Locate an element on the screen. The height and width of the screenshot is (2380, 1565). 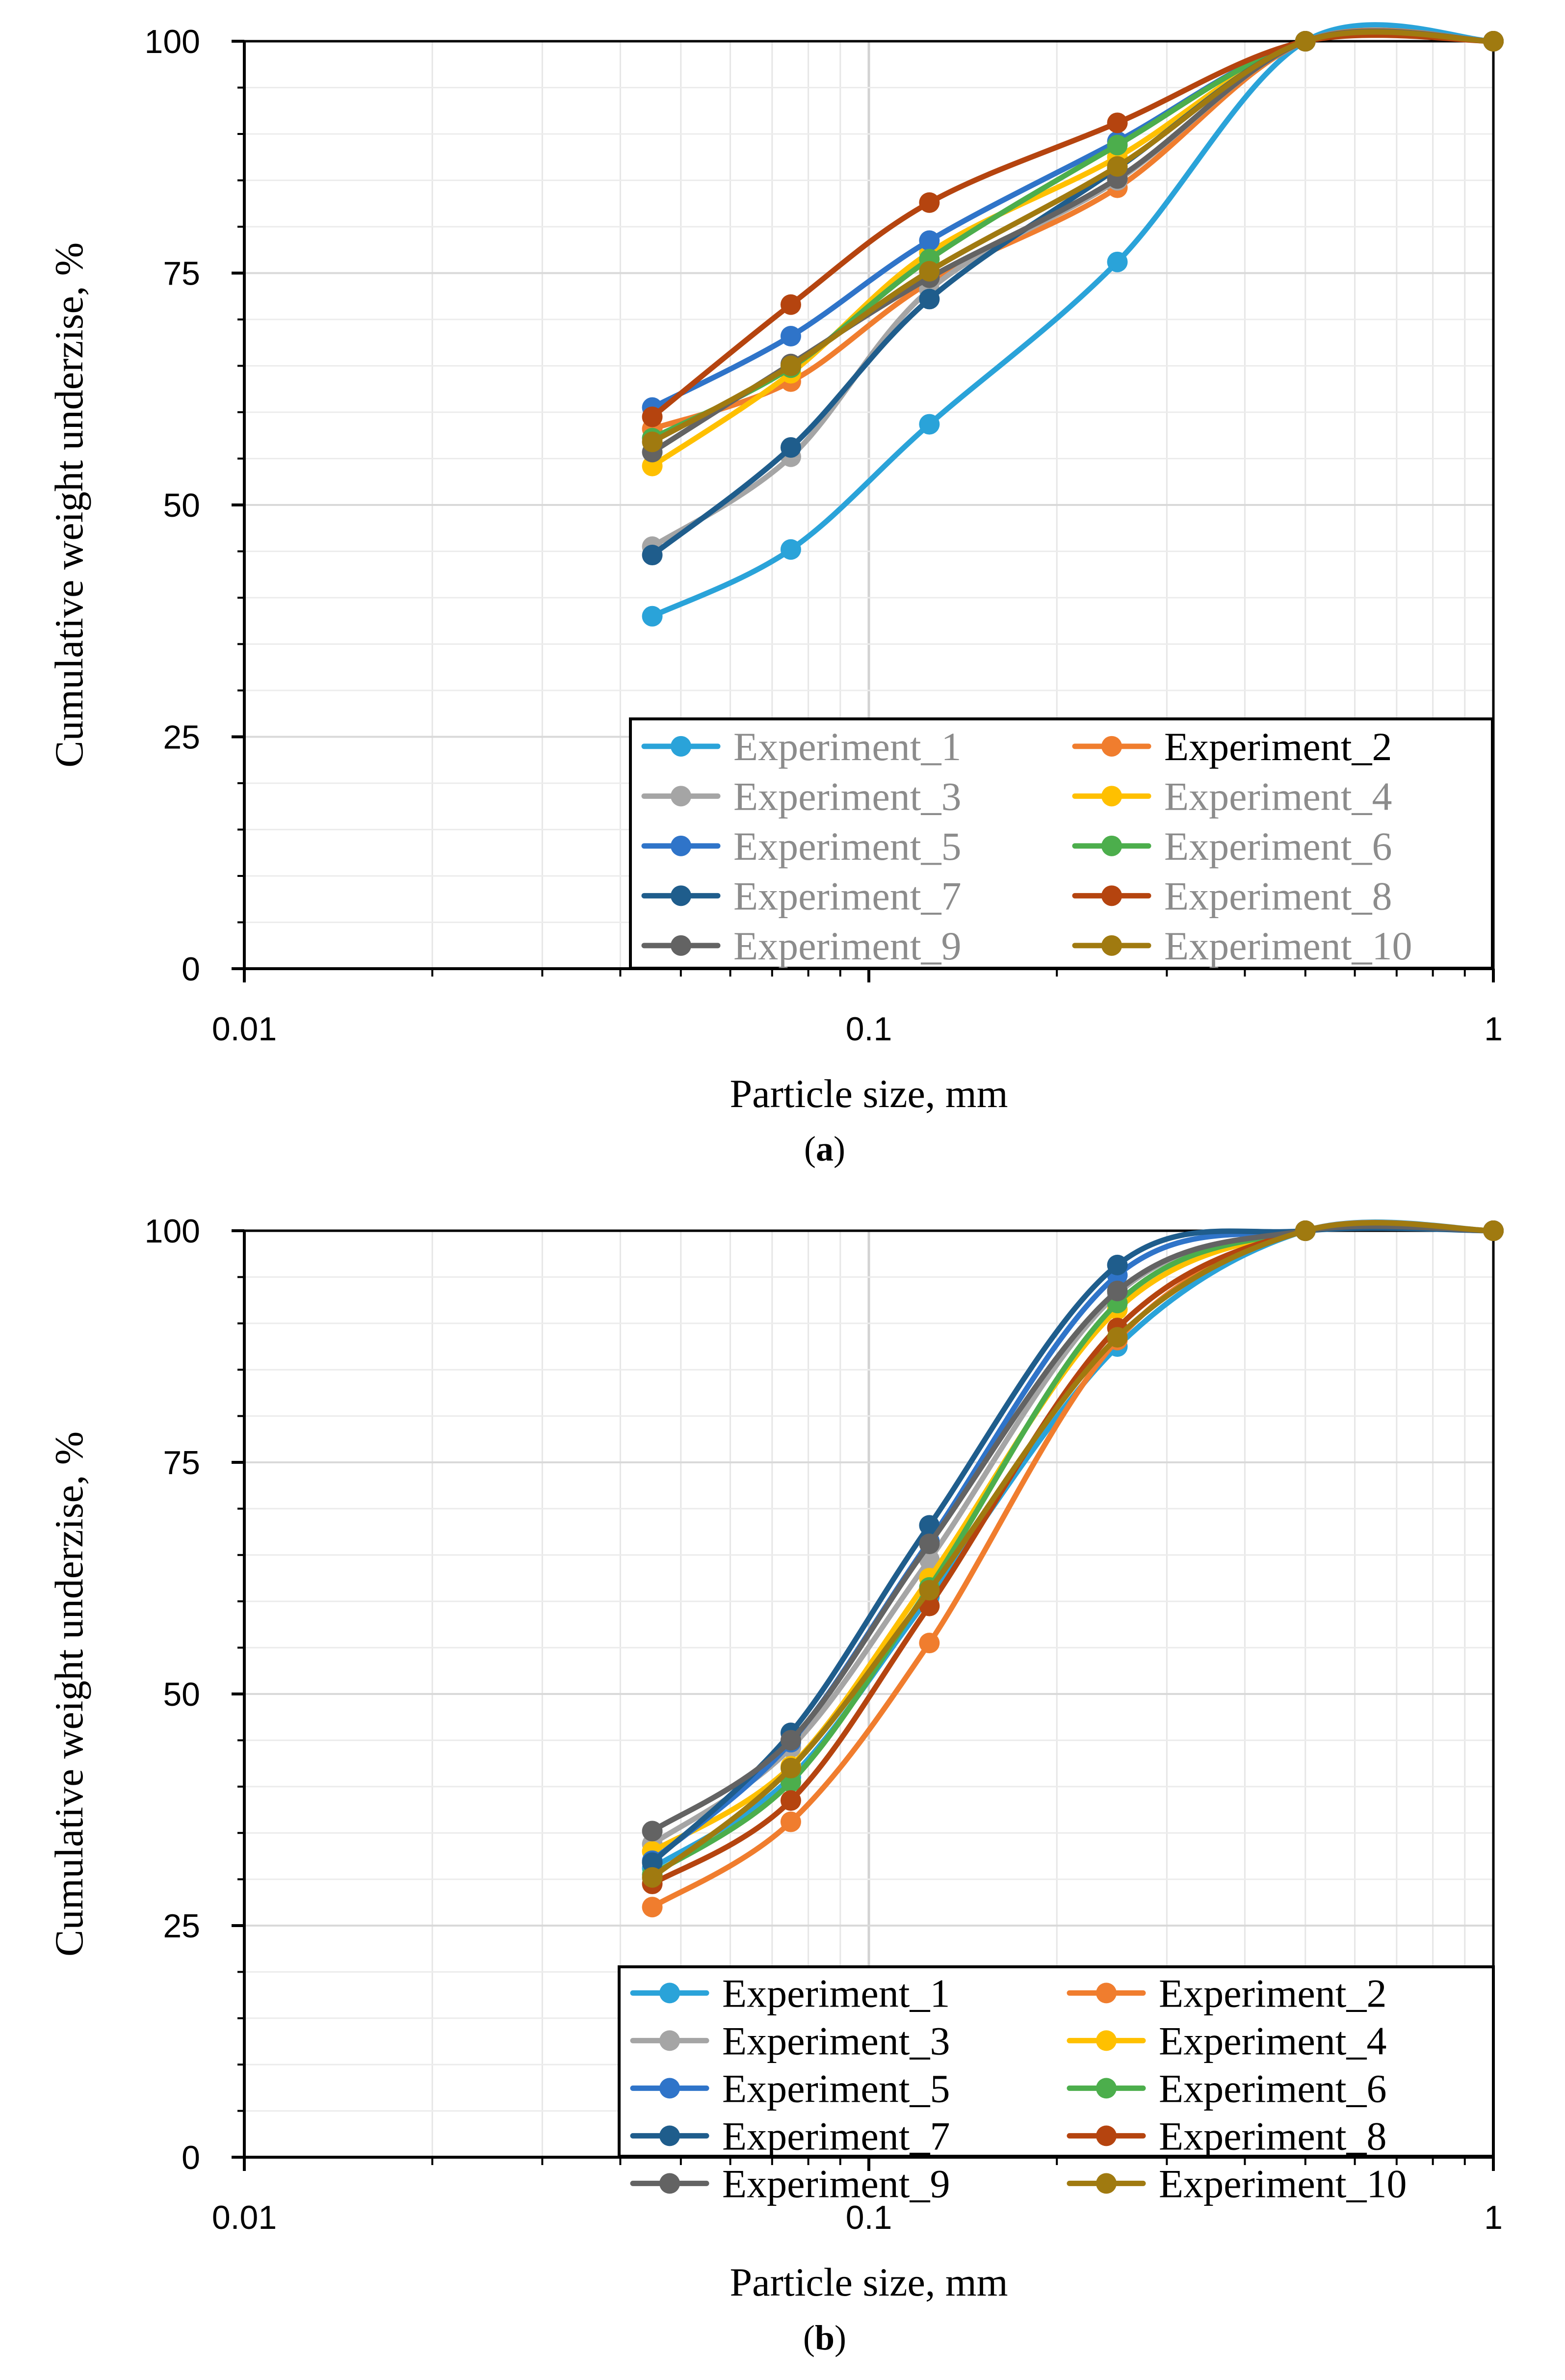
x-tick-label: 0.01 is located at coordinates (244, 2217).